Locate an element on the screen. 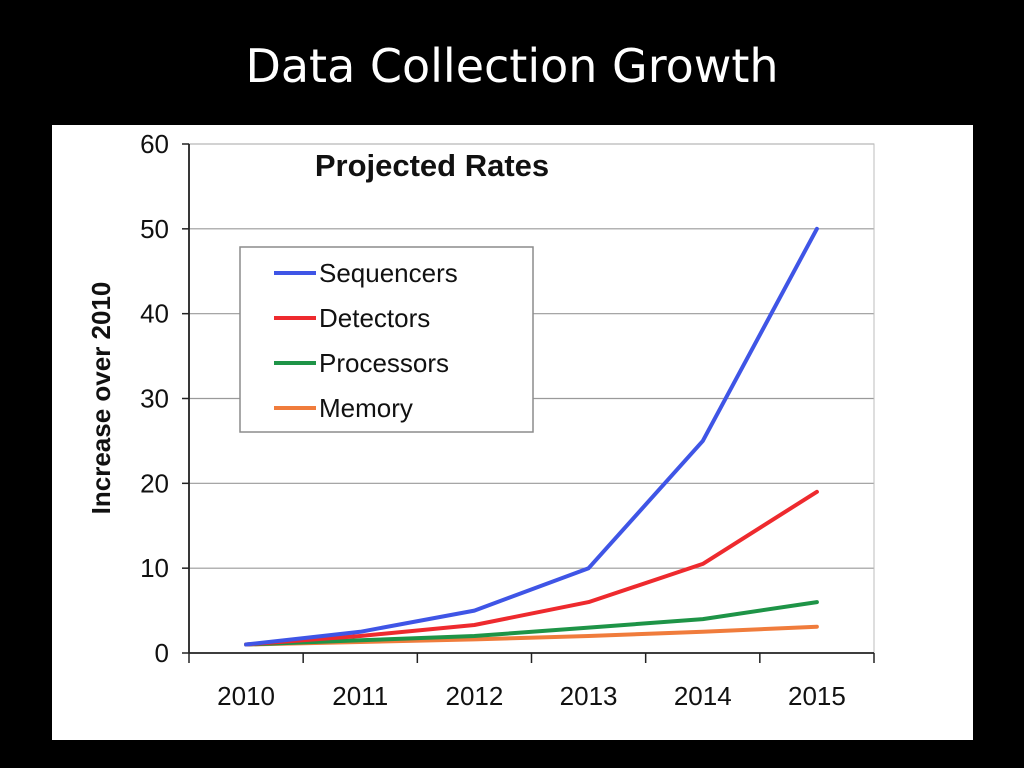  x-tick-label: 2013 is located at coordinates (589, 696).